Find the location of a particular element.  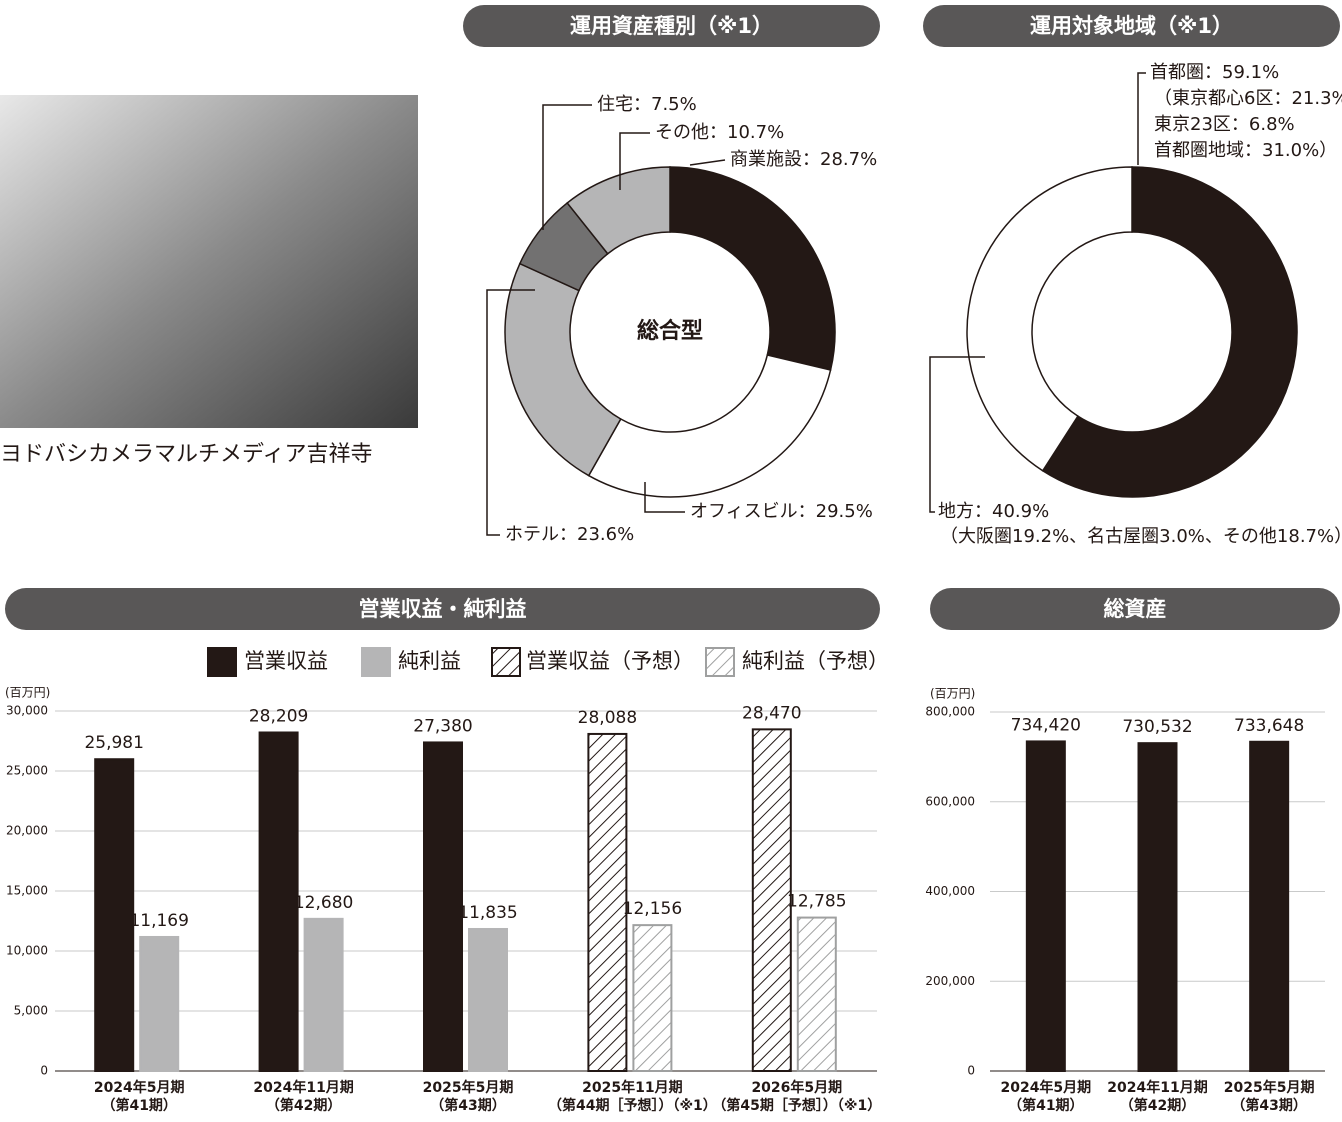

legend-label: 純利益 is located at coordinates (429, 661).